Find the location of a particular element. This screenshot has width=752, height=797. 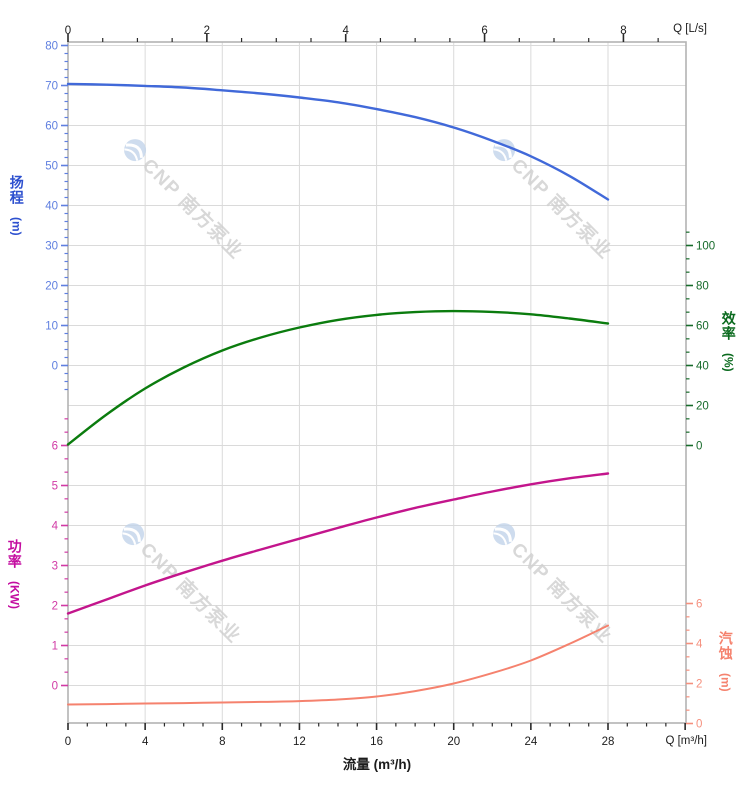

flow-axis-top-tick-label: 2 is located at coordinates (207, 31).